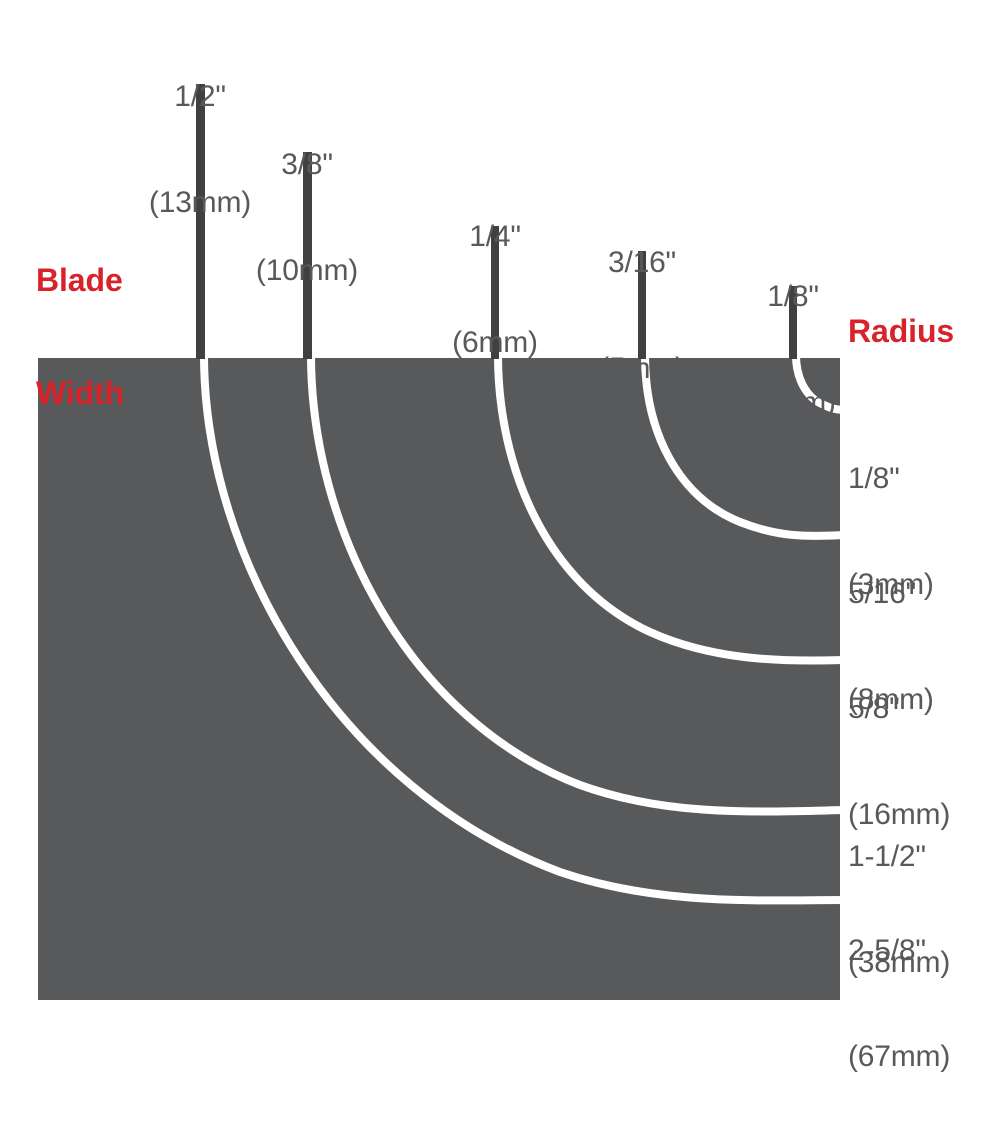 Image resolution: width=1000 pixels, height=1145 pixels. I want to click on radius-value-3: 5/8" (16mm), so click(899, 761).